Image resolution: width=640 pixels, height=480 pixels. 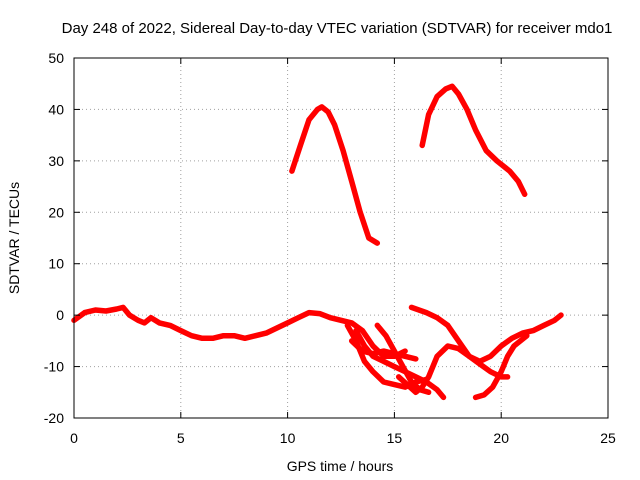 What do you see at coordinates (54, 367) in the screenshot?
I see `y-tick-label: -10` at bounding box center [54, 367].